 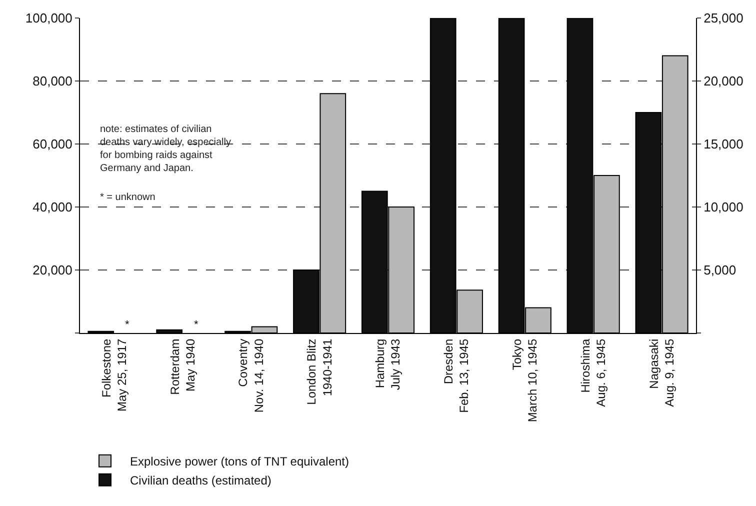 What do you see at coordinates (52, 207) in the screenshot?
I see `y-tick-label: 40,000` at bounding box center [52, 207].